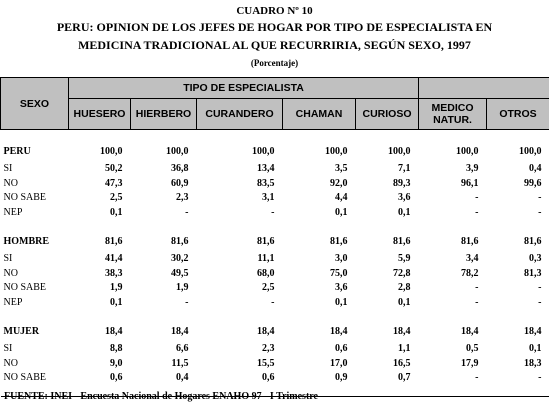  Describe the element at coordinates (404, 377) in the screenshot. I see `cell: 0,7` at that location.